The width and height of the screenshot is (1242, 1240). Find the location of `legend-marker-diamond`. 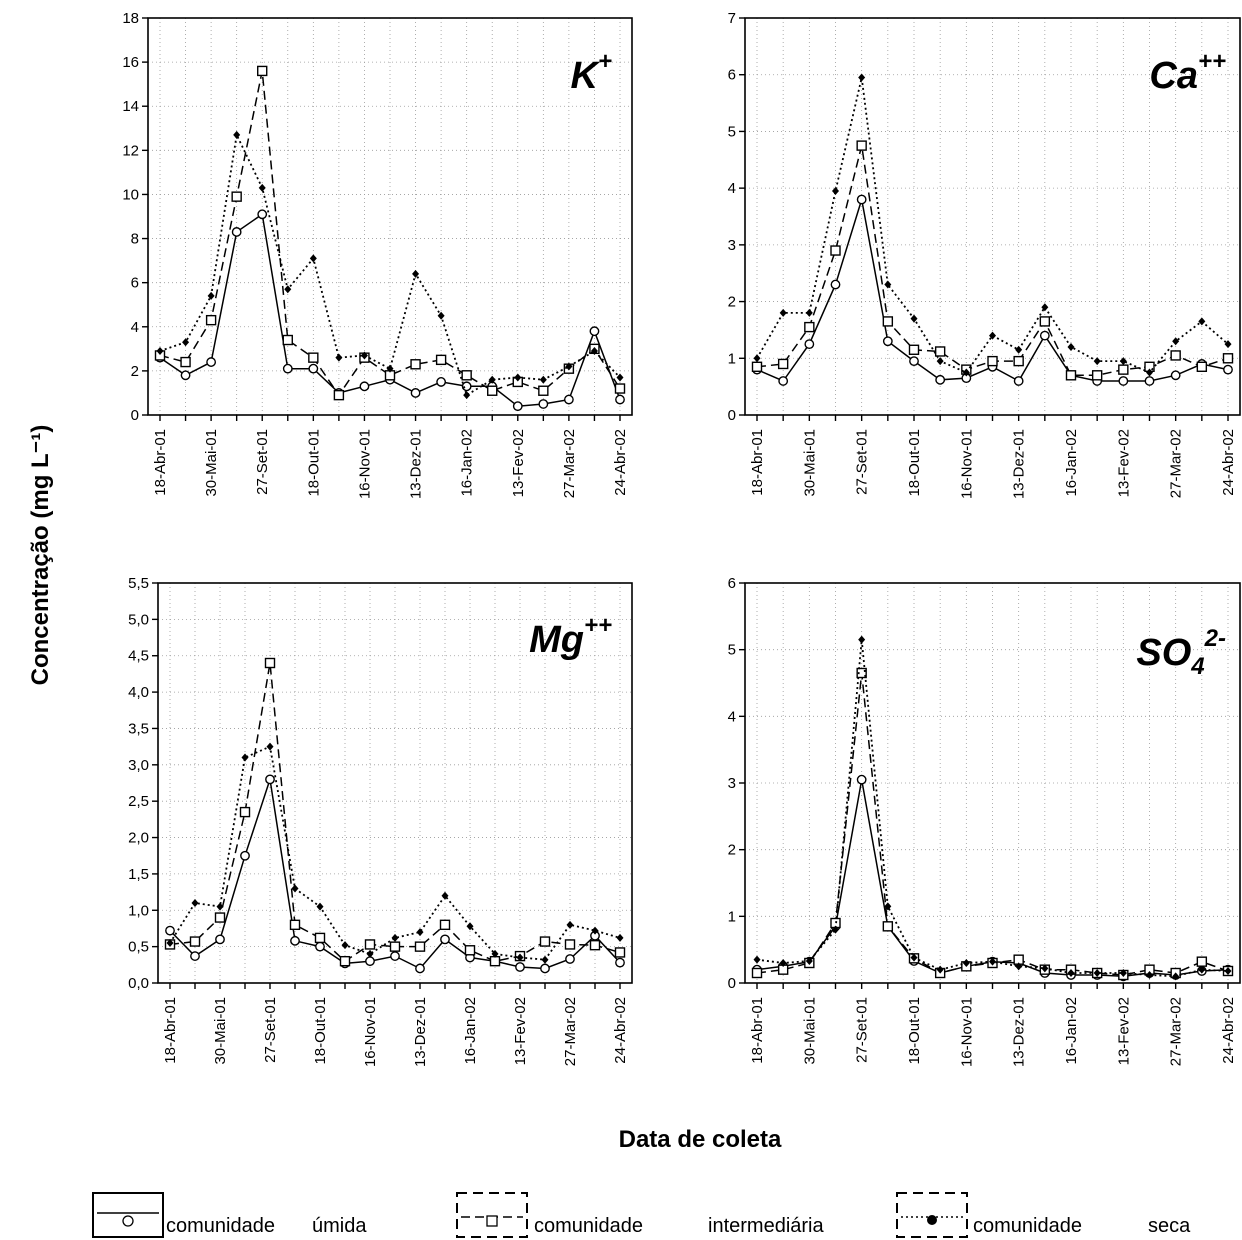

legend-marker-diamond is located at coordinates (932, 1220).